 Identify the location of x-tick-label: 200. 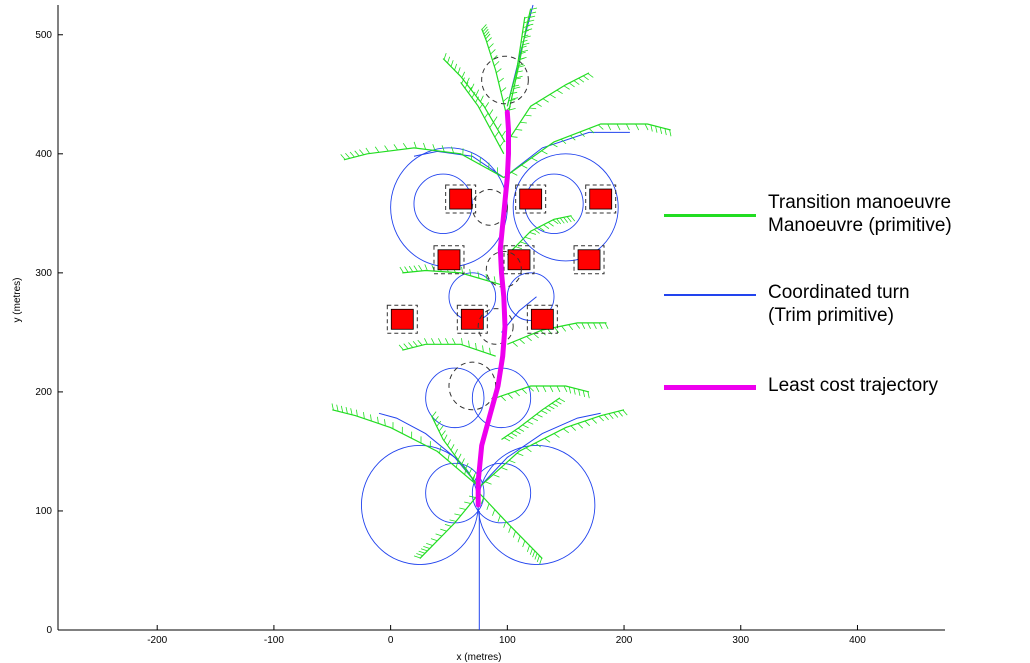
(624, 640).